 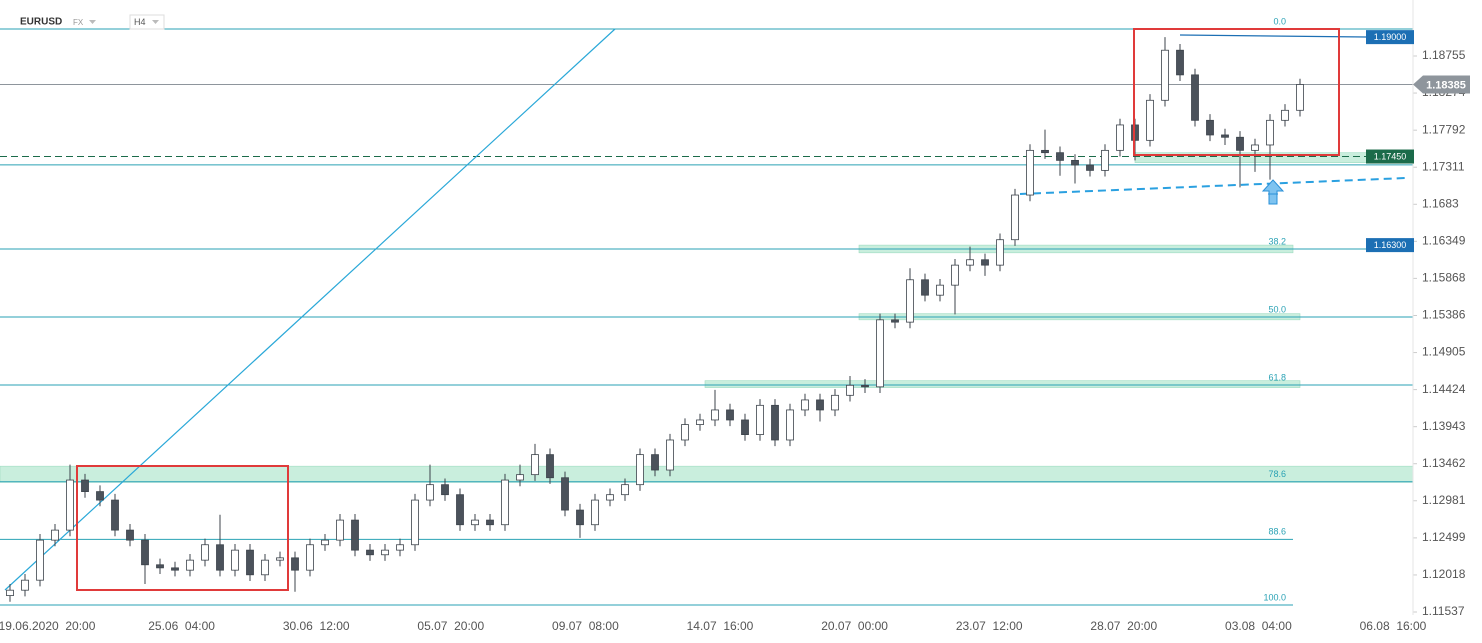 What do you see at coordinates (1443, 166) in the screenshot?
I see `y-tick-label: 1.17311` at bounding box center [1443, 166].